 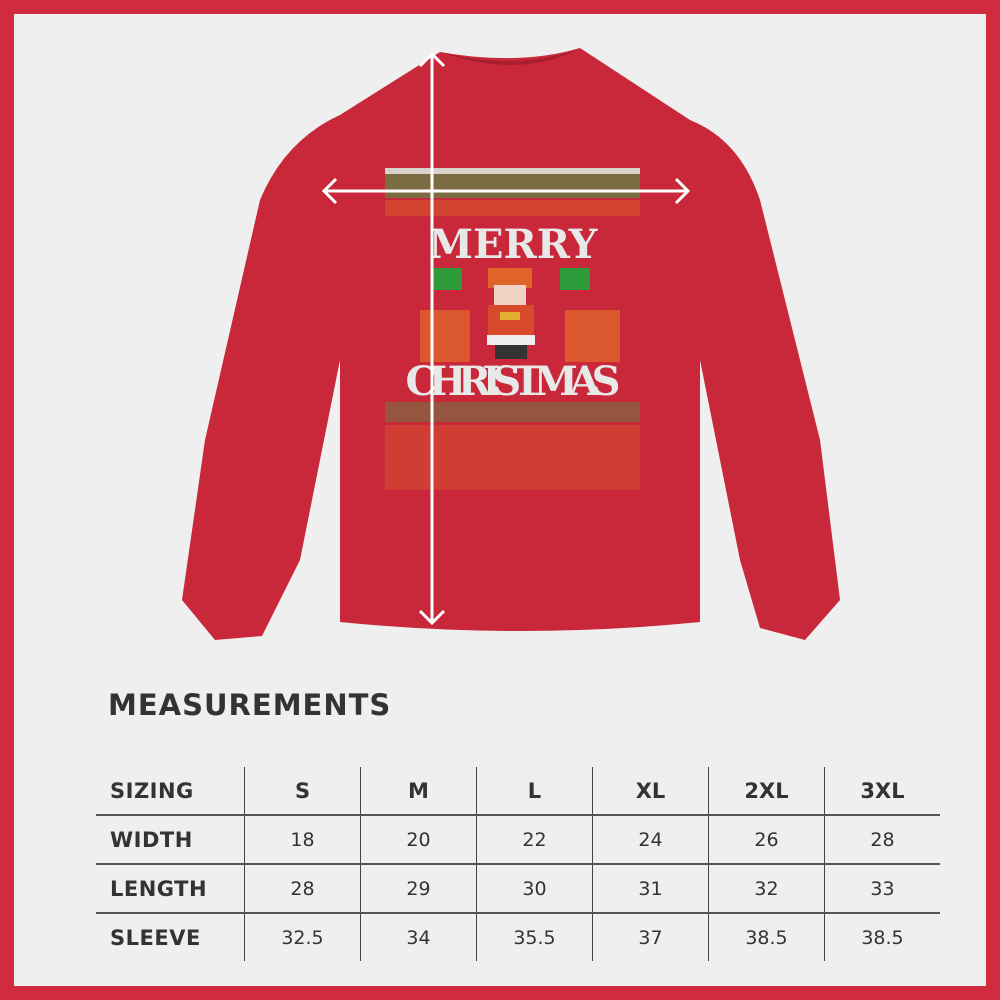 I want to click on table-header-row: SIZING S M L XL 2XL 3XL, so click(x=518, y=791).